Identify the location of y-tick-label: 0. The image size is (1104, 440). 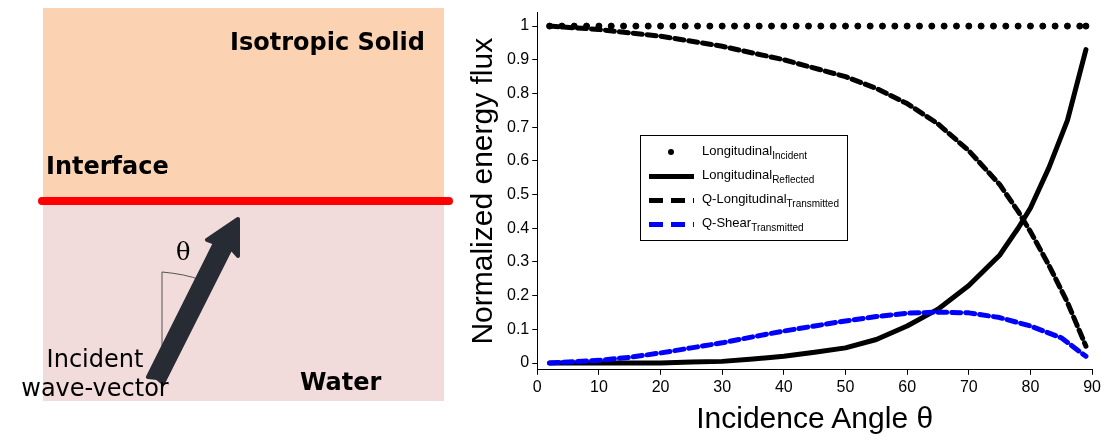
(525, 362).